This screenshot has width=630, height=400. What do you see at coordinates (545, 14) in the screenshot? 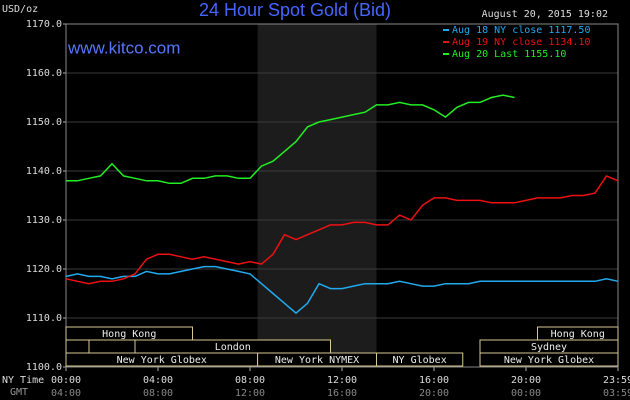
I see `timestamp: August 20, 2015 19:02` at bounding box center [545, 14].